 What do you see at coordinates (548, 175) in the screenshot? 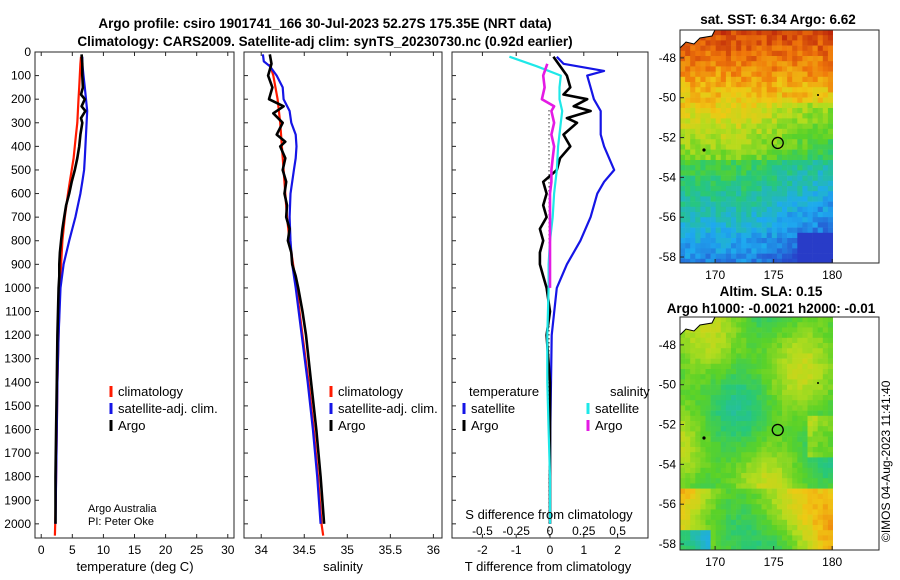
I see `series-line-s-argo` at bounding box center [548, 175].